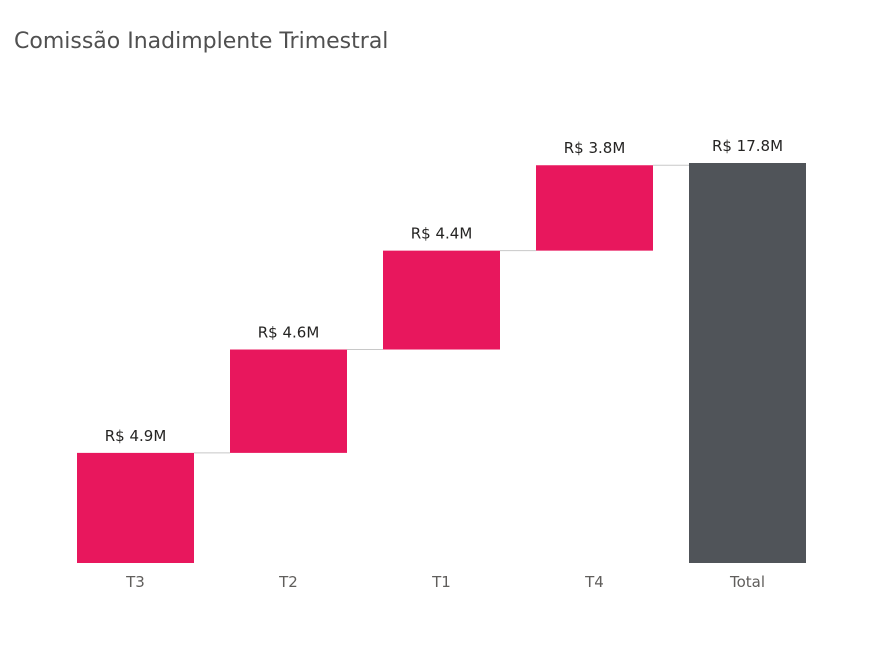 The image size is (886, 652). What do you see at coordinates (747, 146) in the screenshot?
I see `data-label-total: R$ 17.8M` at bounding box center [747, 146].